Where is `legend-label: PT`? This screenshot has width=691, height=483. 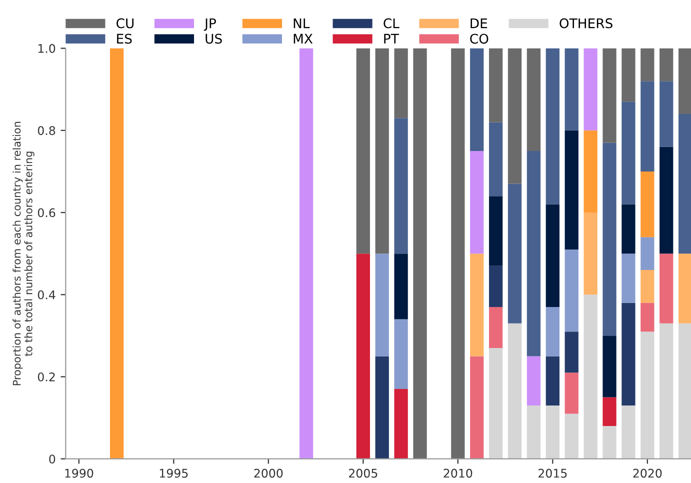 legend-label: PT is located at coordinates (391, 39).